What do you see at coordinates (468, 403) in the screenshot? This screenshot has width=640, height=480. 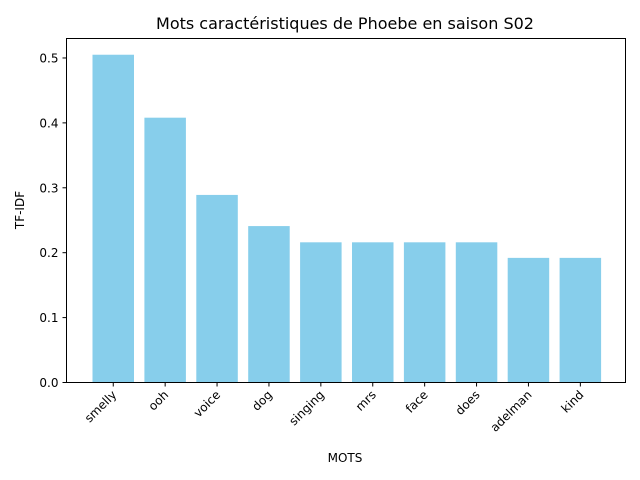 I see `x-tick-label: does` at bounding box center [468, 403].